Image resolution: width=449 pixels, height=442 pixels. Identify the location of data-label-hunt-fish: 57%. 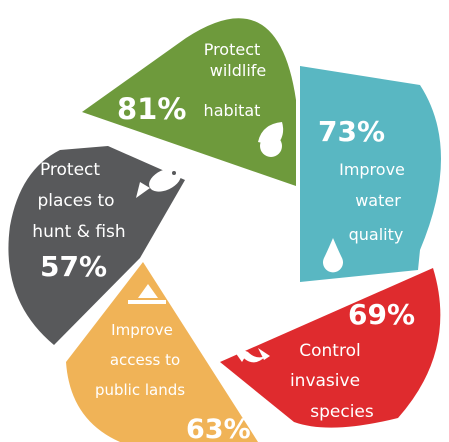
(73, 266).